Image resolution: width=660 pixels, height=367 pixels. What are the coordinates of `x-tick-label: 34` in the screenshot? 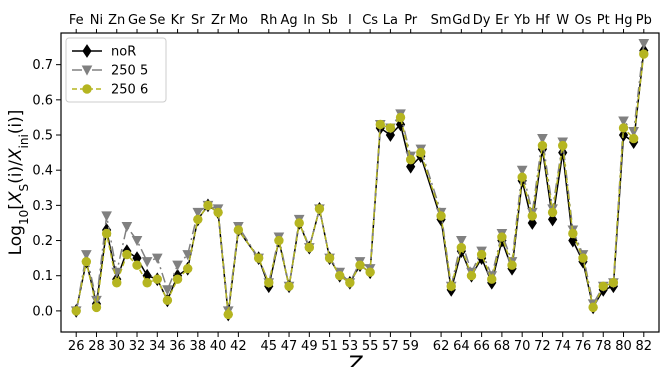 It's located at (157, 346).